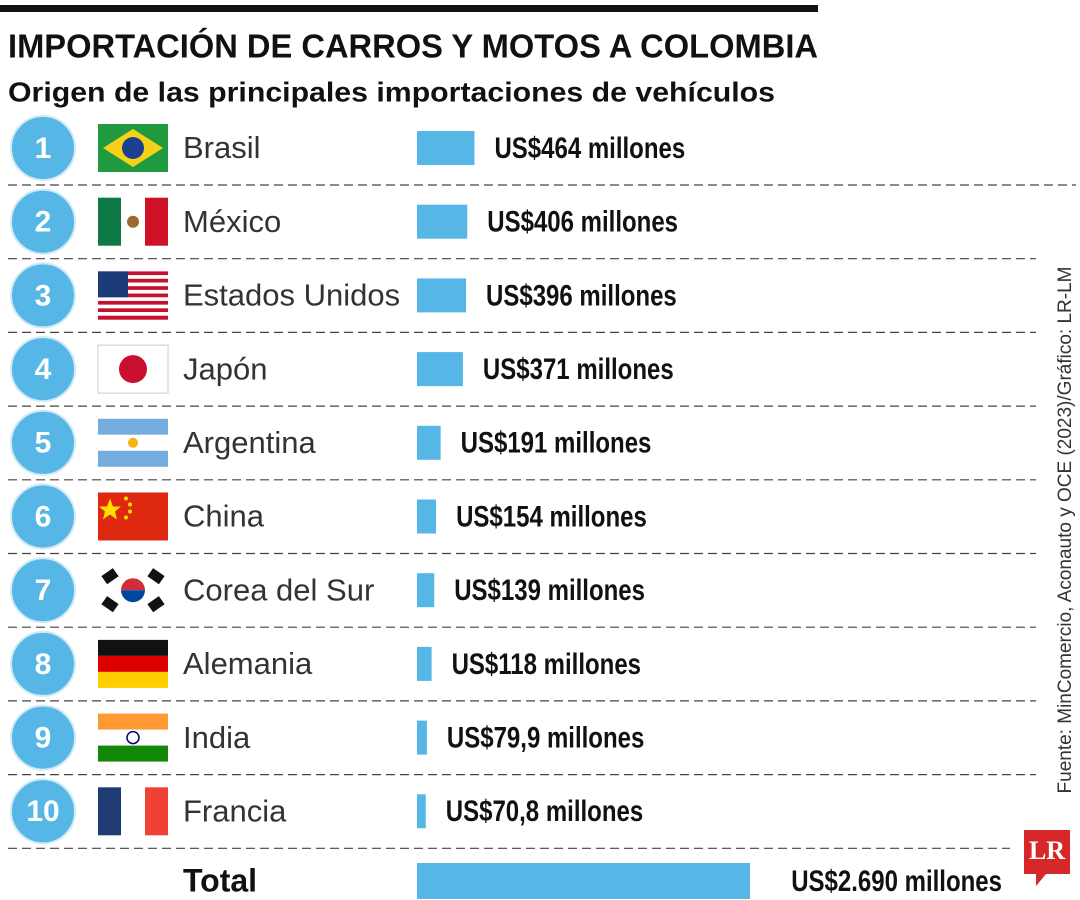 The width and height of the screenshot is (1080, 900). I want to click on country-name: Argentina, so click(249, 442).